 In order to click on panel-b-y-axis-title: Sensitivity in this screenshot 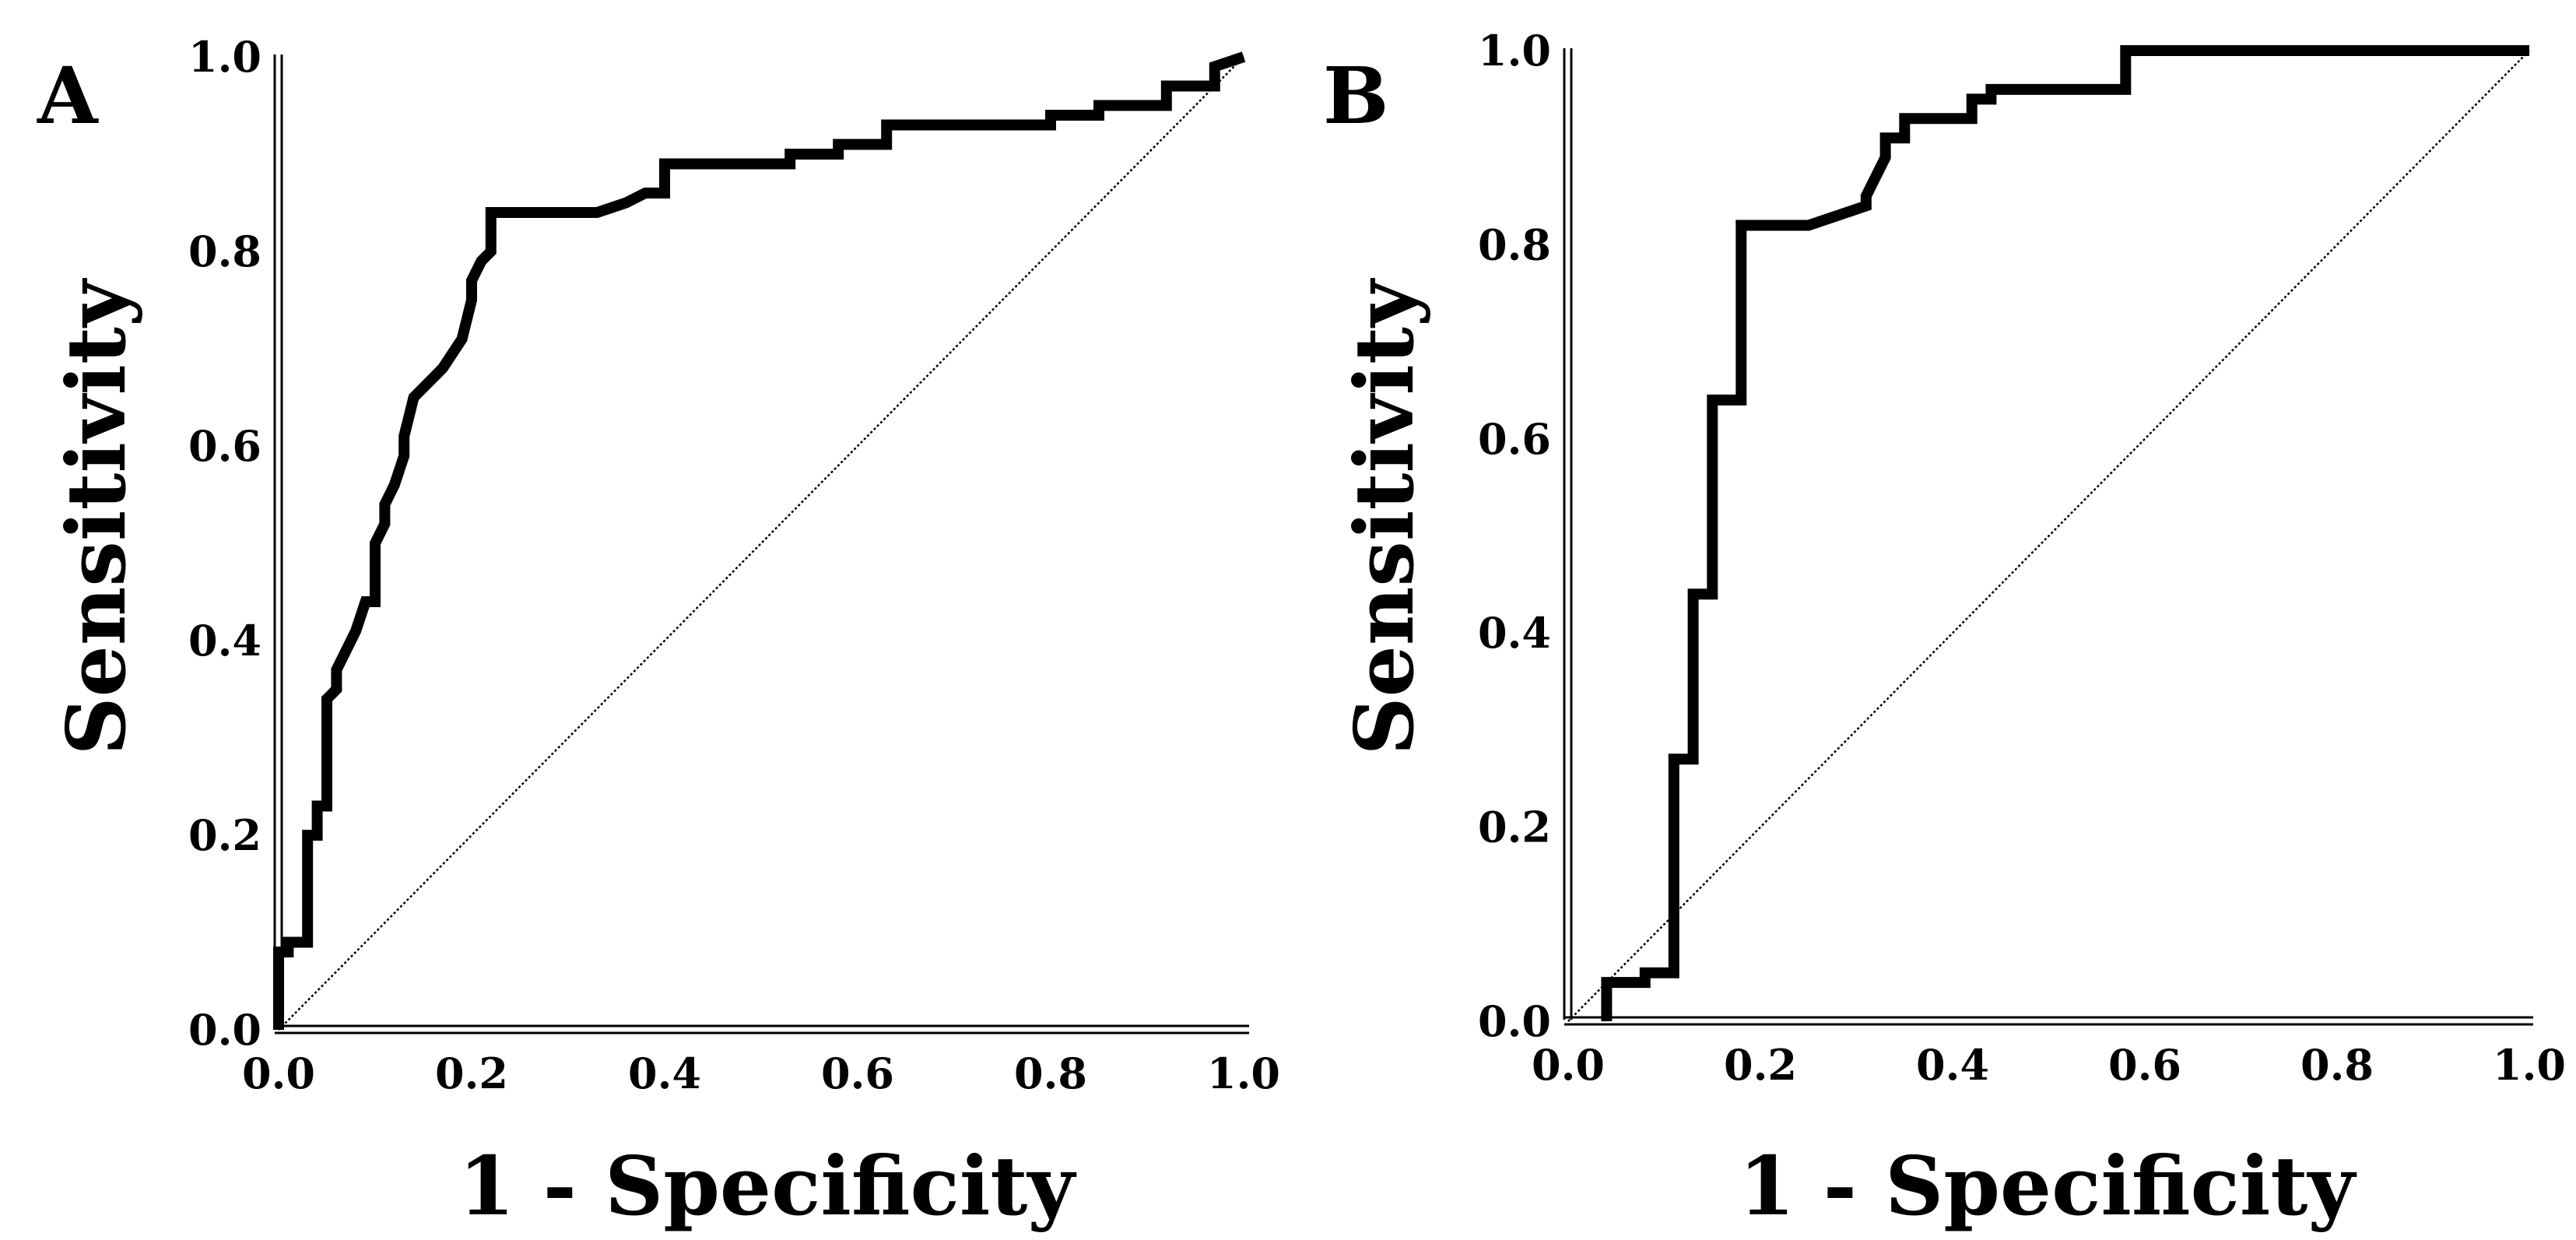, I will do `click(1384, 516)`.